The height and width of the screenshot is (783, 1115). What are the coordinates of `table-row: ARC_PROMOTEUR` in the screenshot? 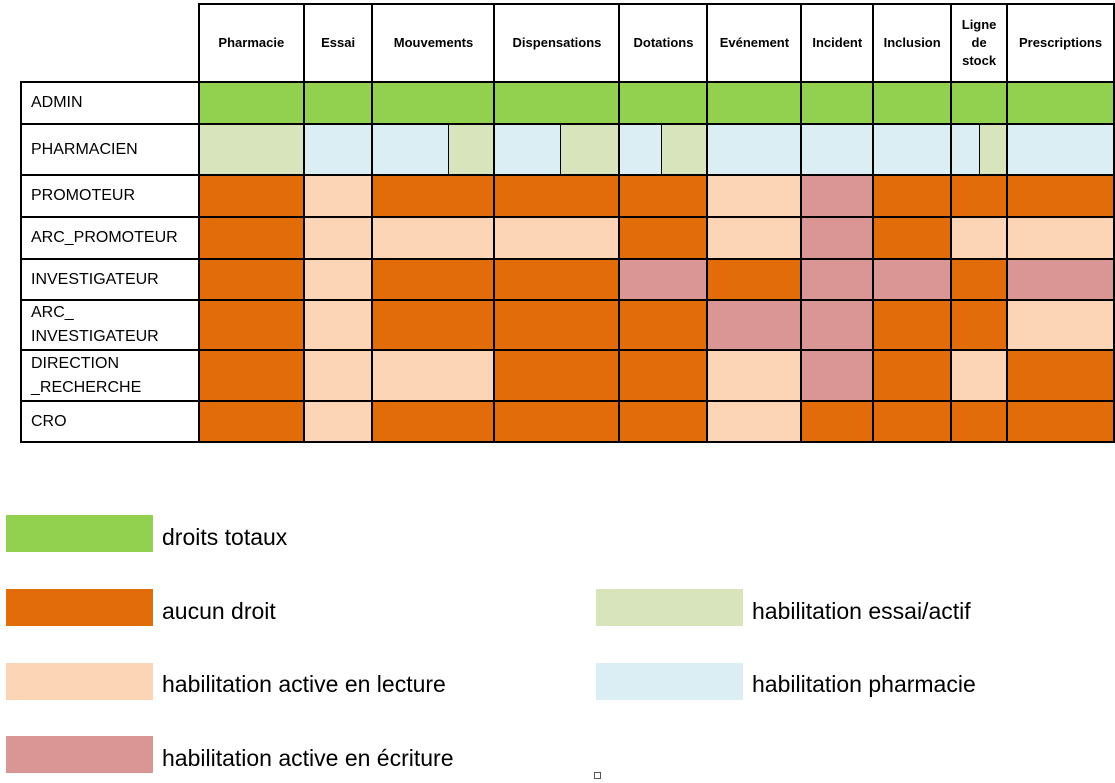 It's located at (567, 238).